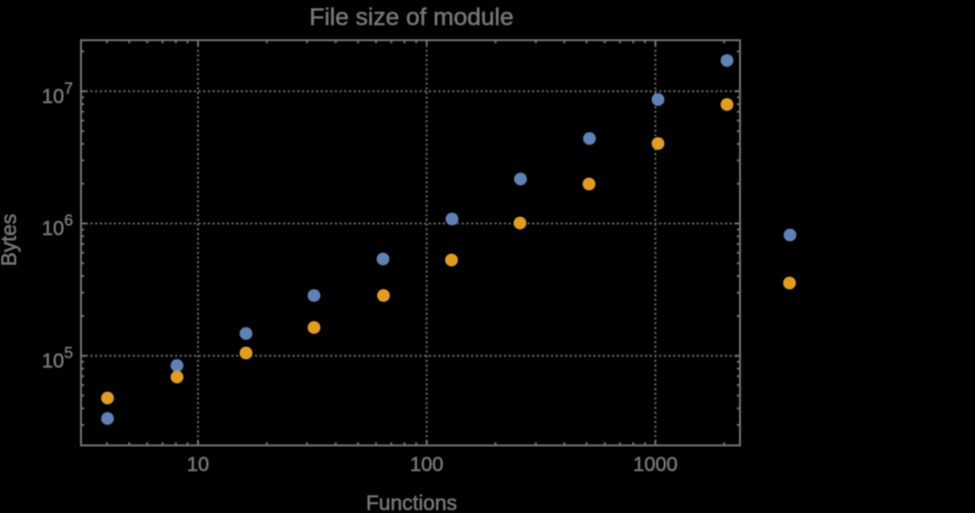 The image size is (975, 513). What do you see at coordinates (655, 465) in the screenshot?
I see `svg-text: 1000` at bounding box center [655, 465].